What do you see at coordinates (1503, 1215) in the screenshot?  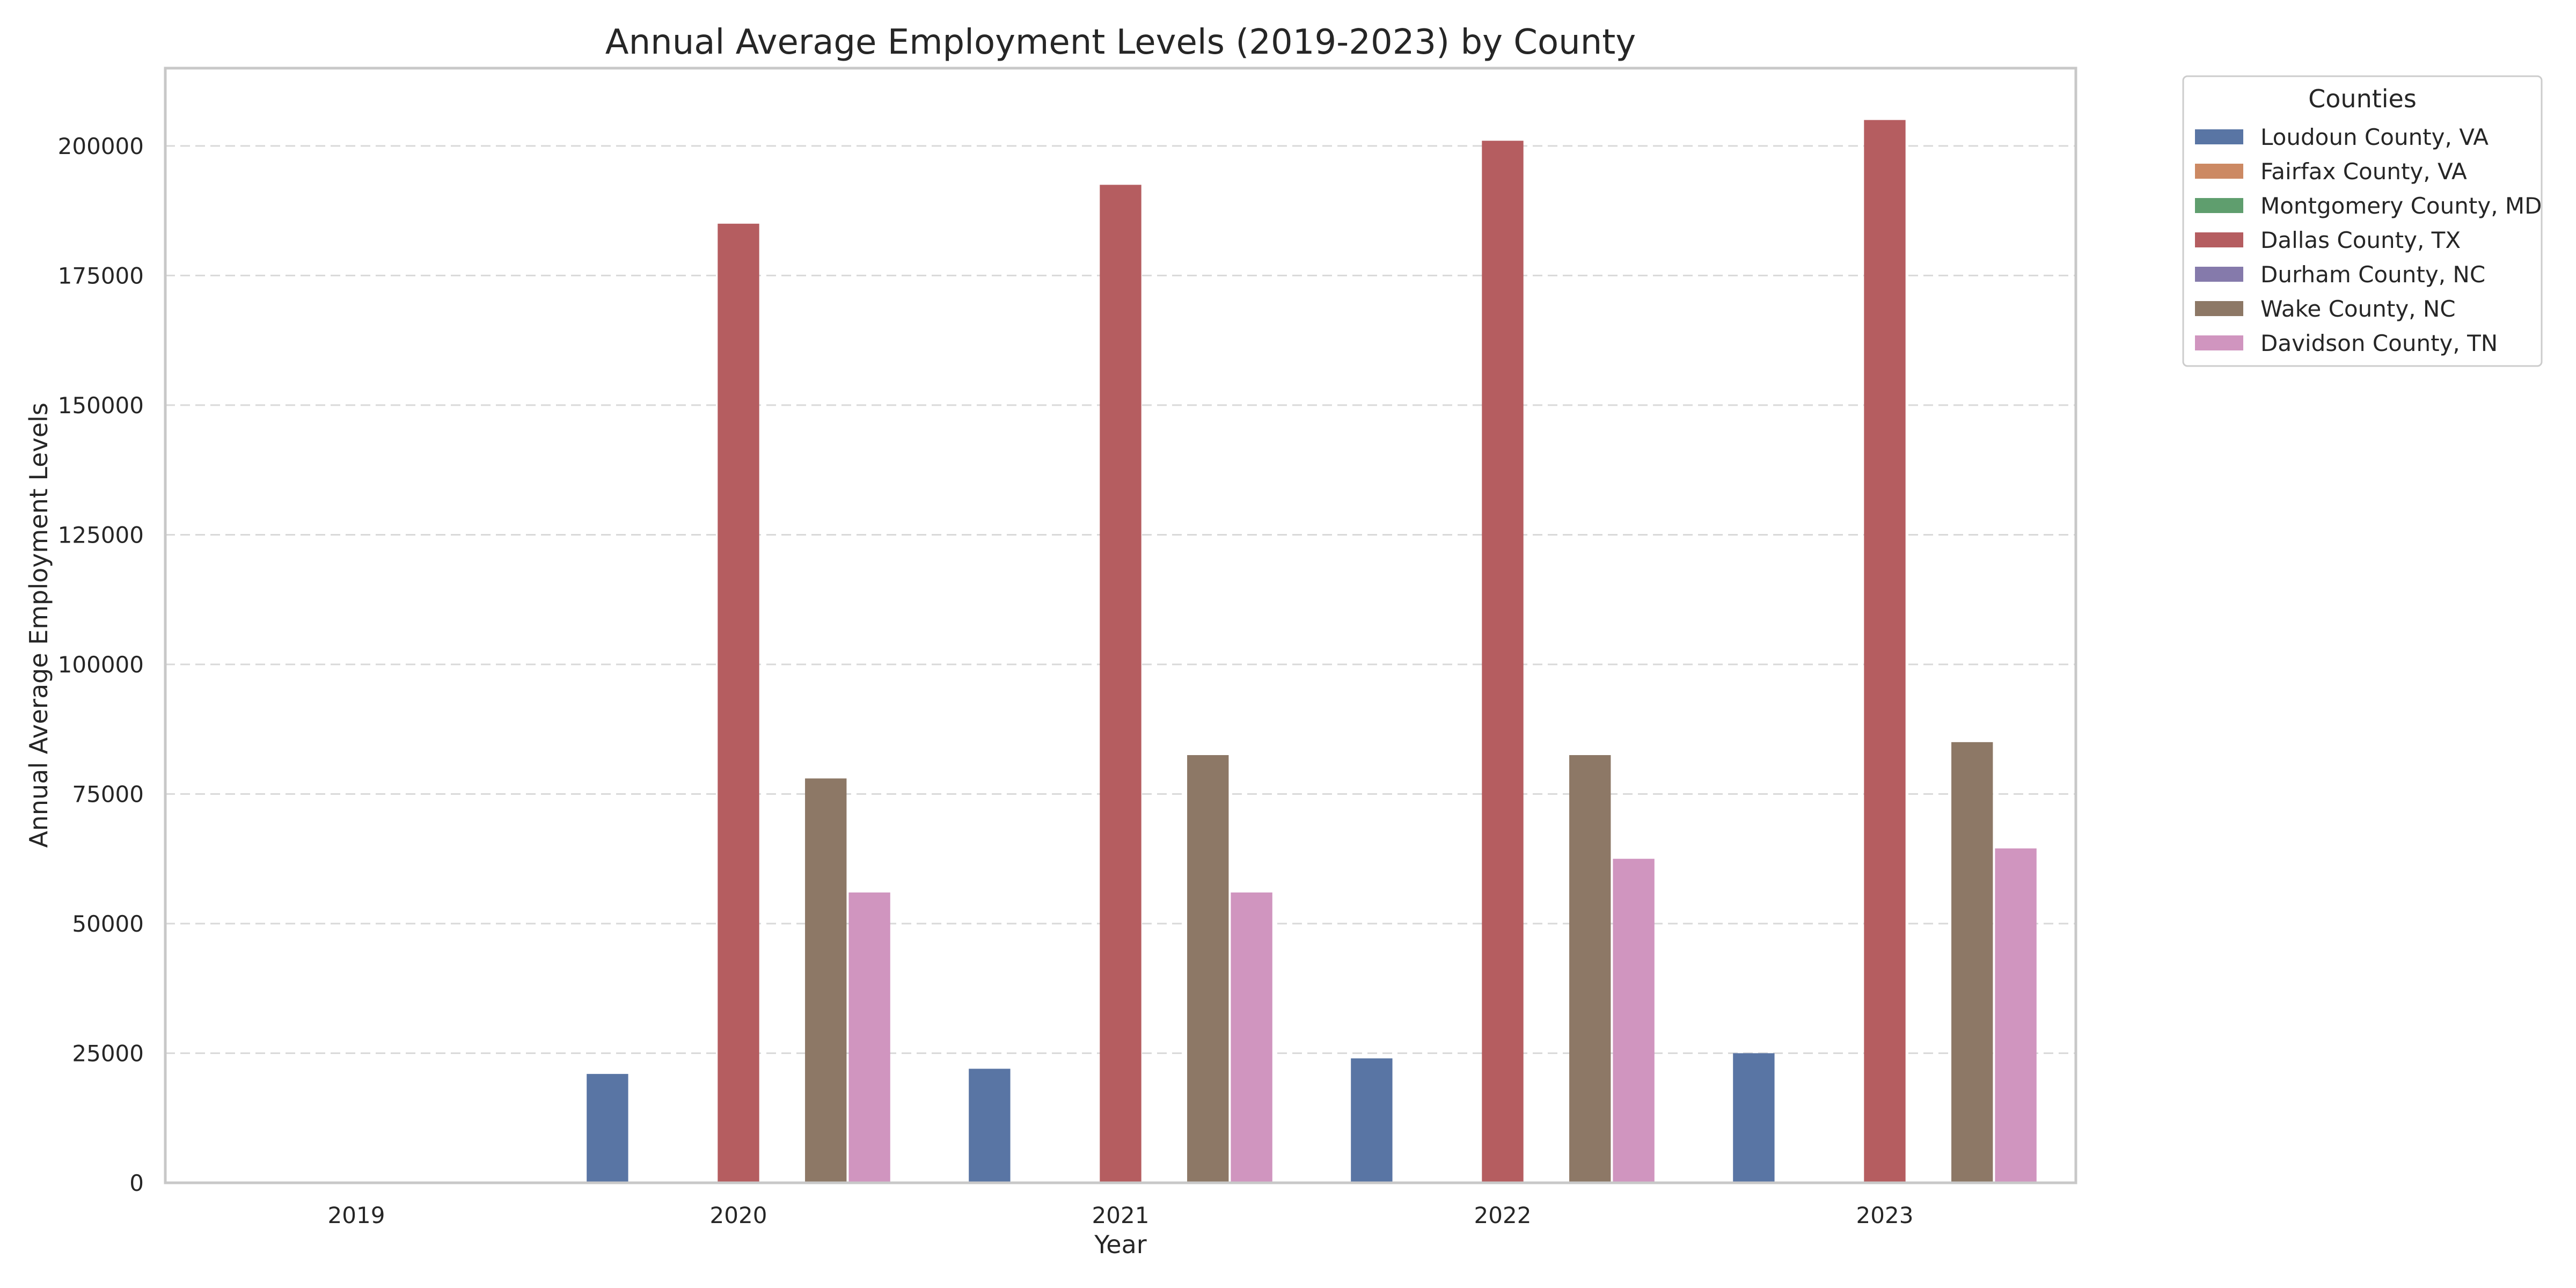 I see `x-tick-label: 2022` at bounding box center [1503, 1215].